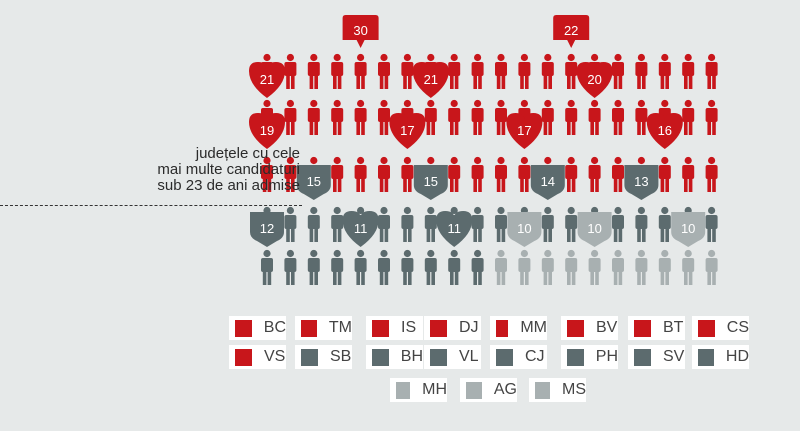 The image size is (800, 431). I want to click on data-label: 21, so click(267, 79).